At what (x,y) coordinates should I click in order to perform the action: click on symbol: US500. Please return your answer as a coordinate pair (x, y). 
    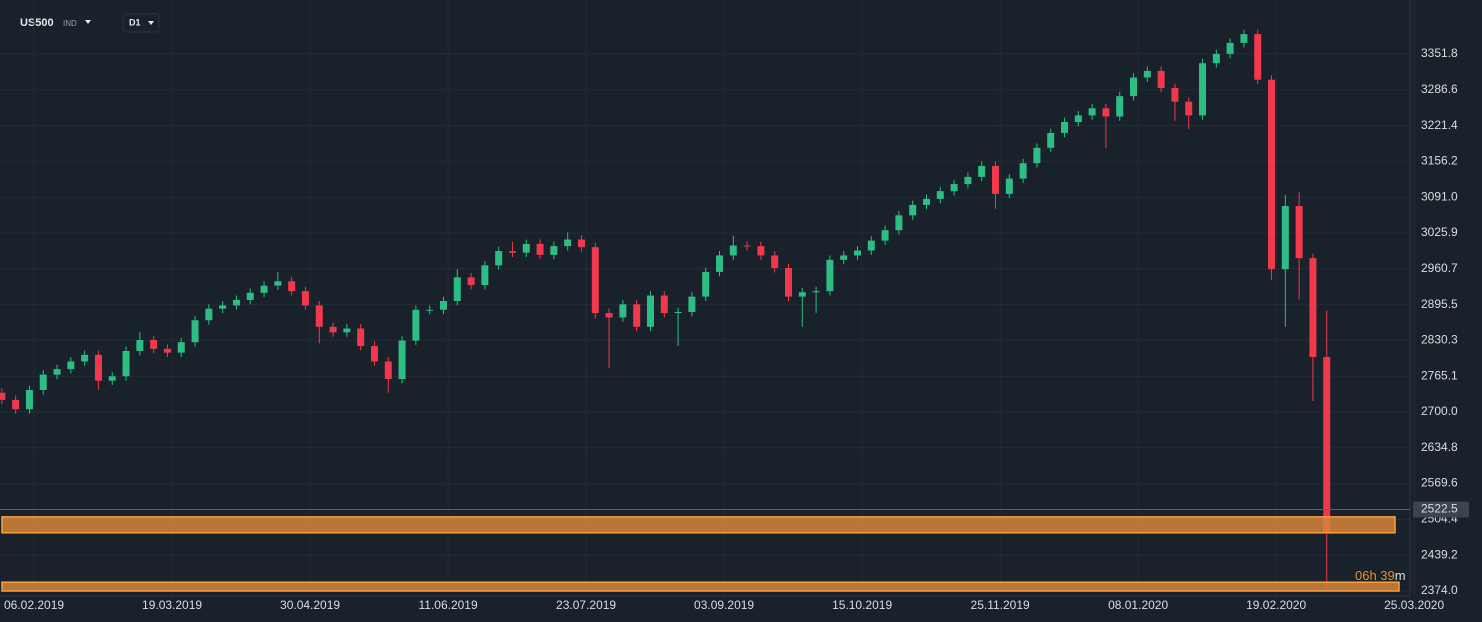
    Looking at the image, I should click on (37, 23).